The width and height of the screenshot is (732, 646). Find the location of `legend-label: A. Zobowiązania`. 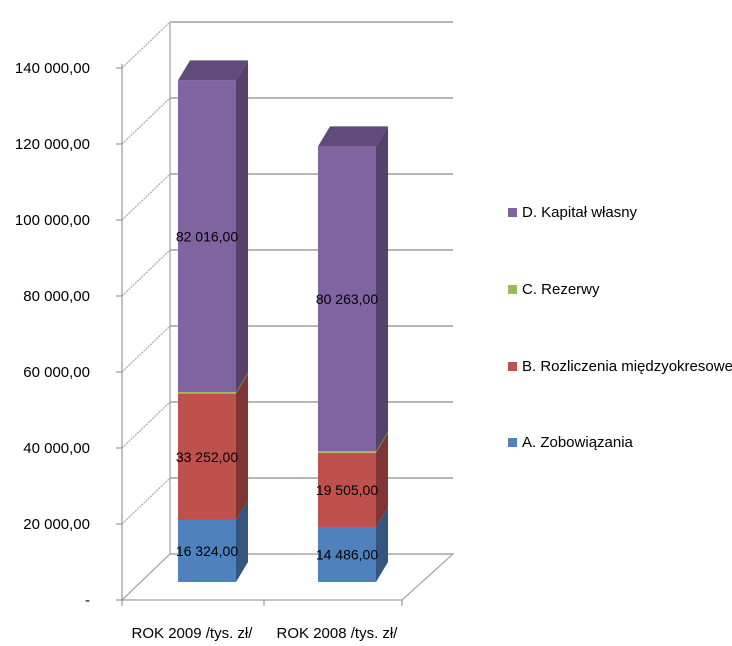

legend-label: A. Zobowiązania is located at coordinates (578, 442).